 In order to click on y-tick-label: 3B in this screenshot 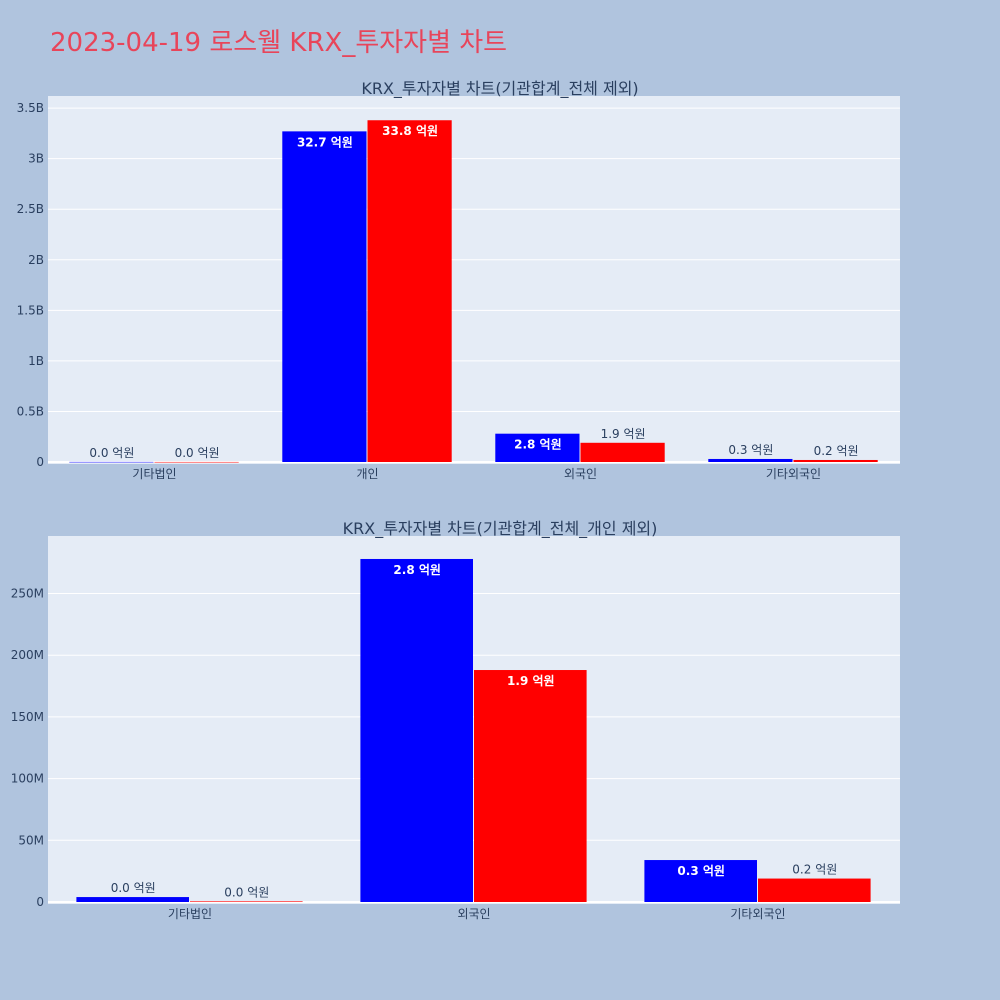, I will do `click(36, 159)`.